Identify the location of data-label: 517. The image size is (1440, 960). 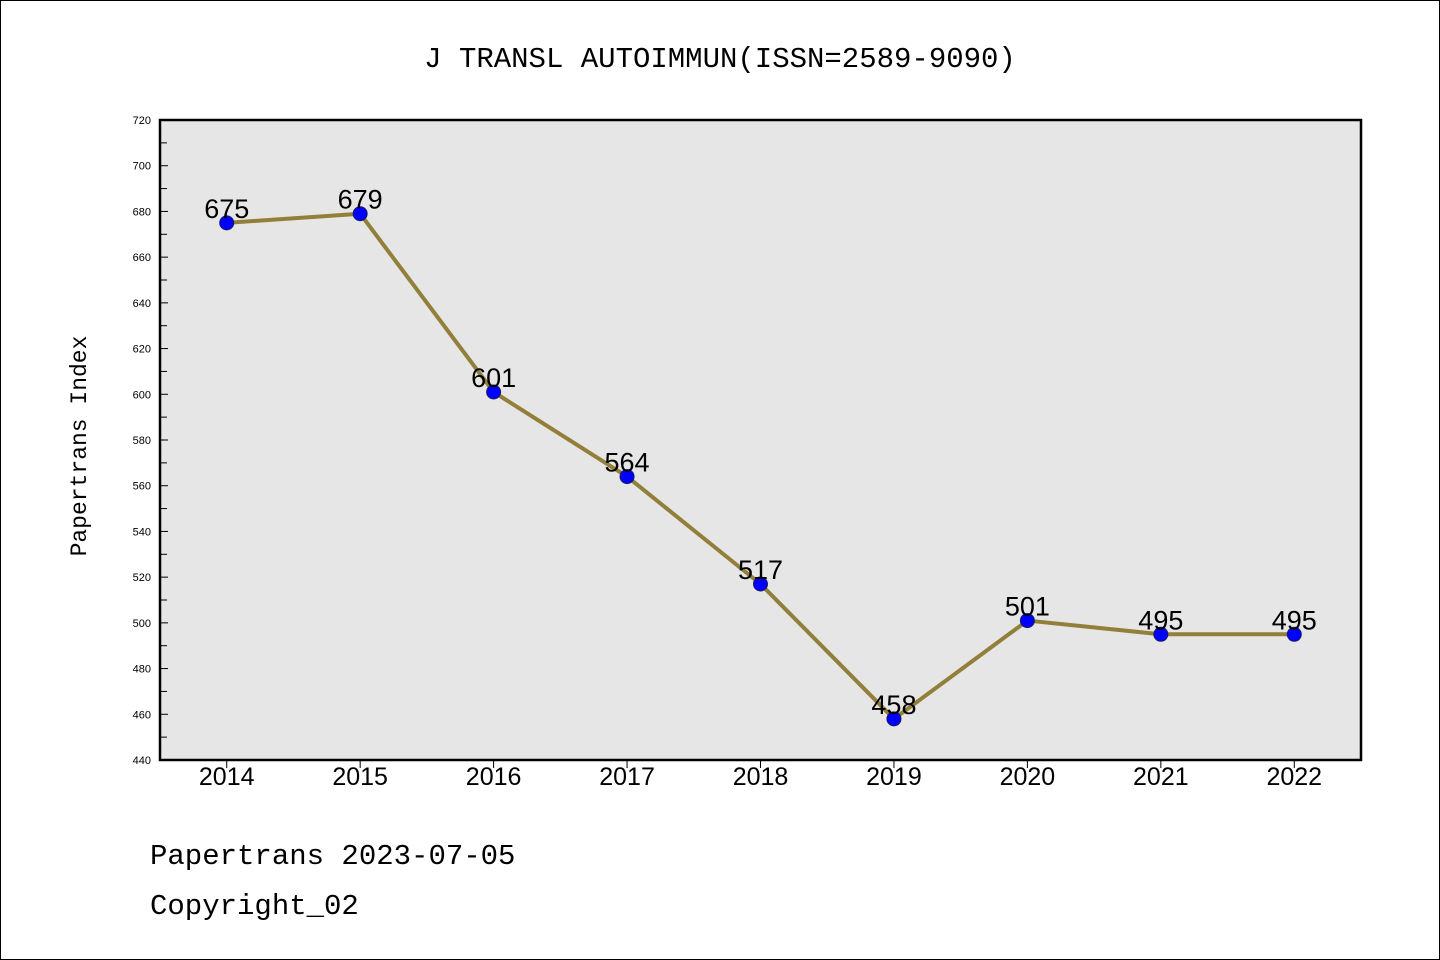
(760, 570).